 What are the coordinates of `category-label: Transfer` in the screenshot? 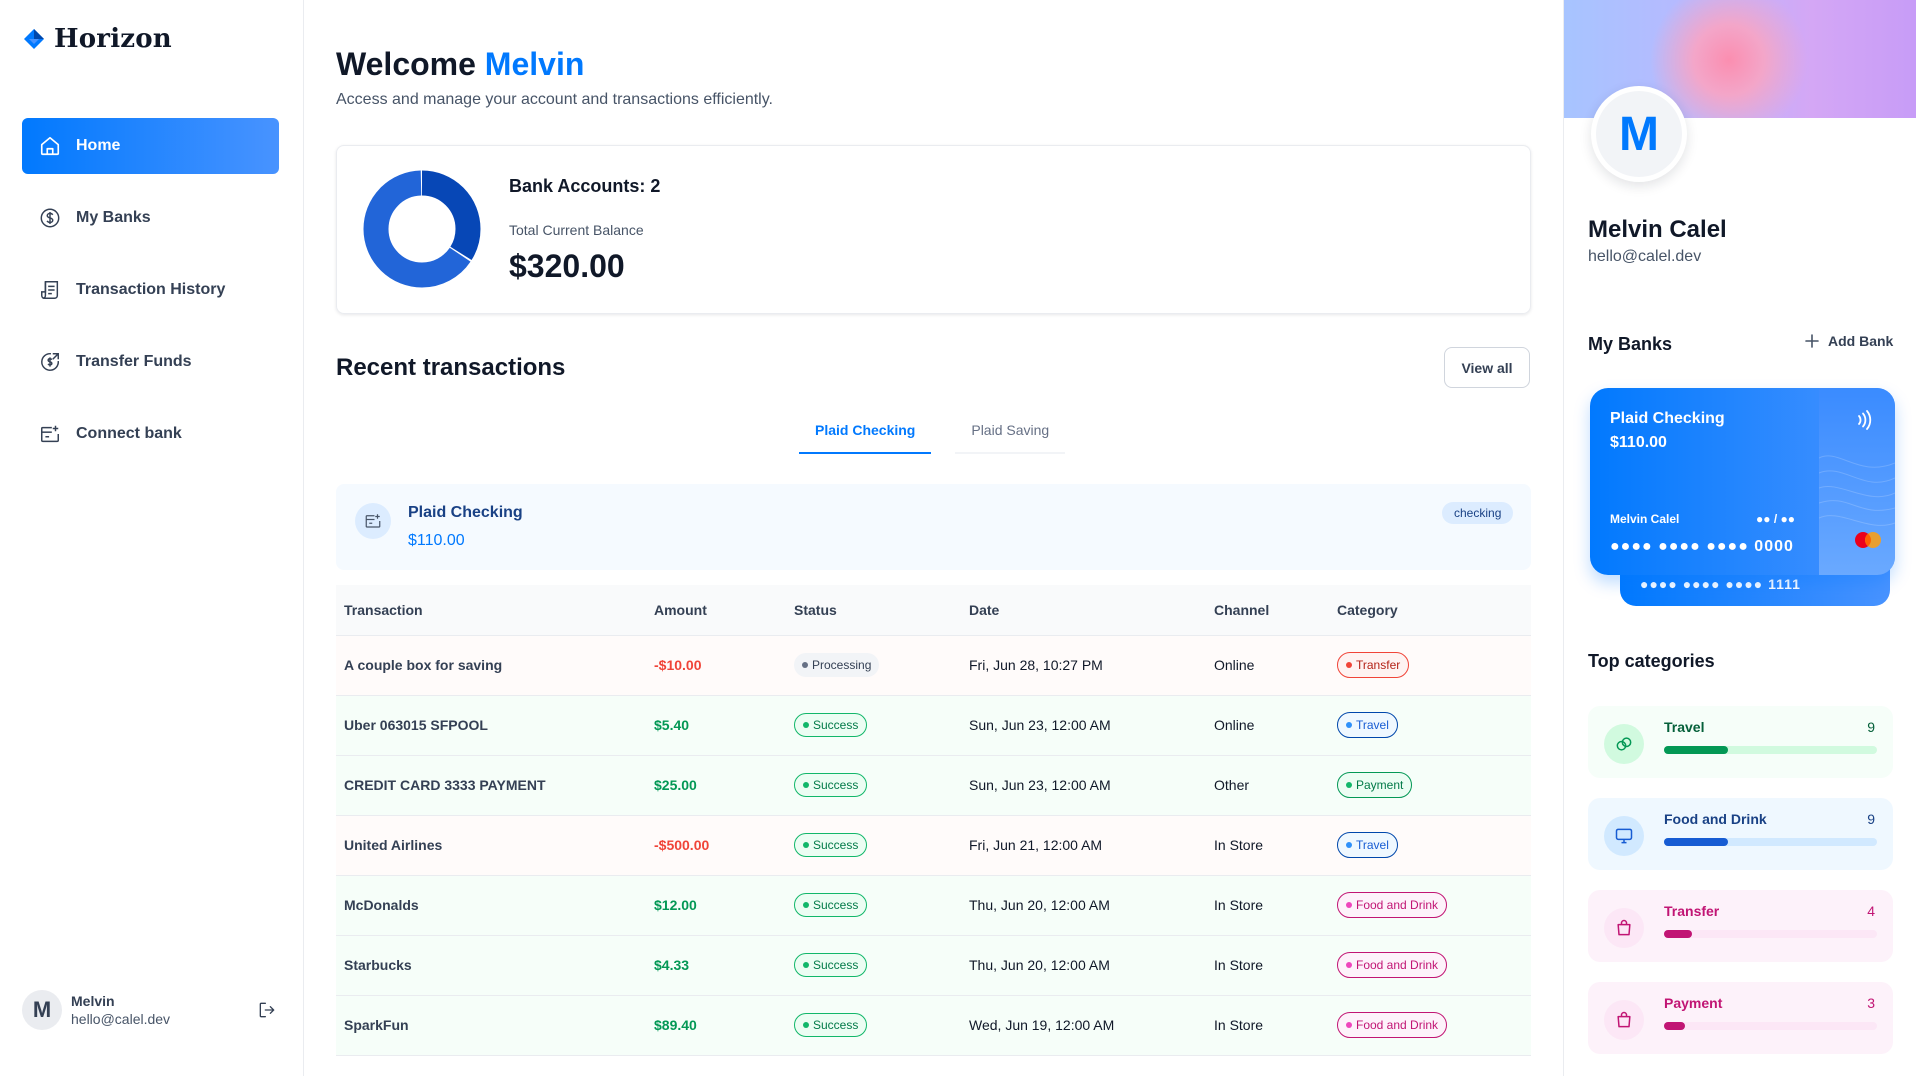 It's located at (1378, 665).